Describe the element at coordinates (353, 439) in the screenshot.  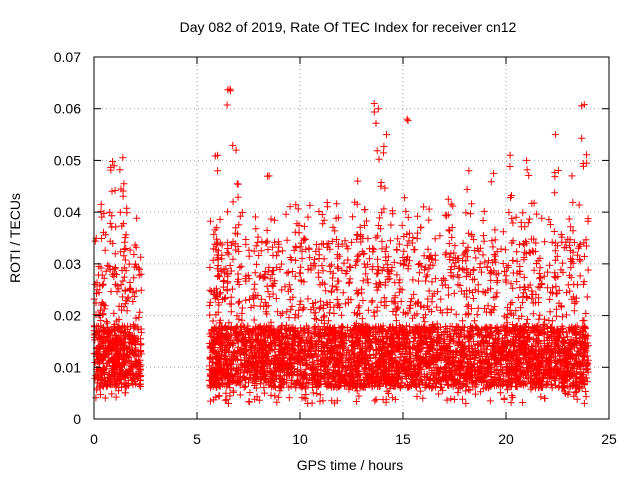
I see `x-tick-labels: 0 5 10 15 20 25` at that location.